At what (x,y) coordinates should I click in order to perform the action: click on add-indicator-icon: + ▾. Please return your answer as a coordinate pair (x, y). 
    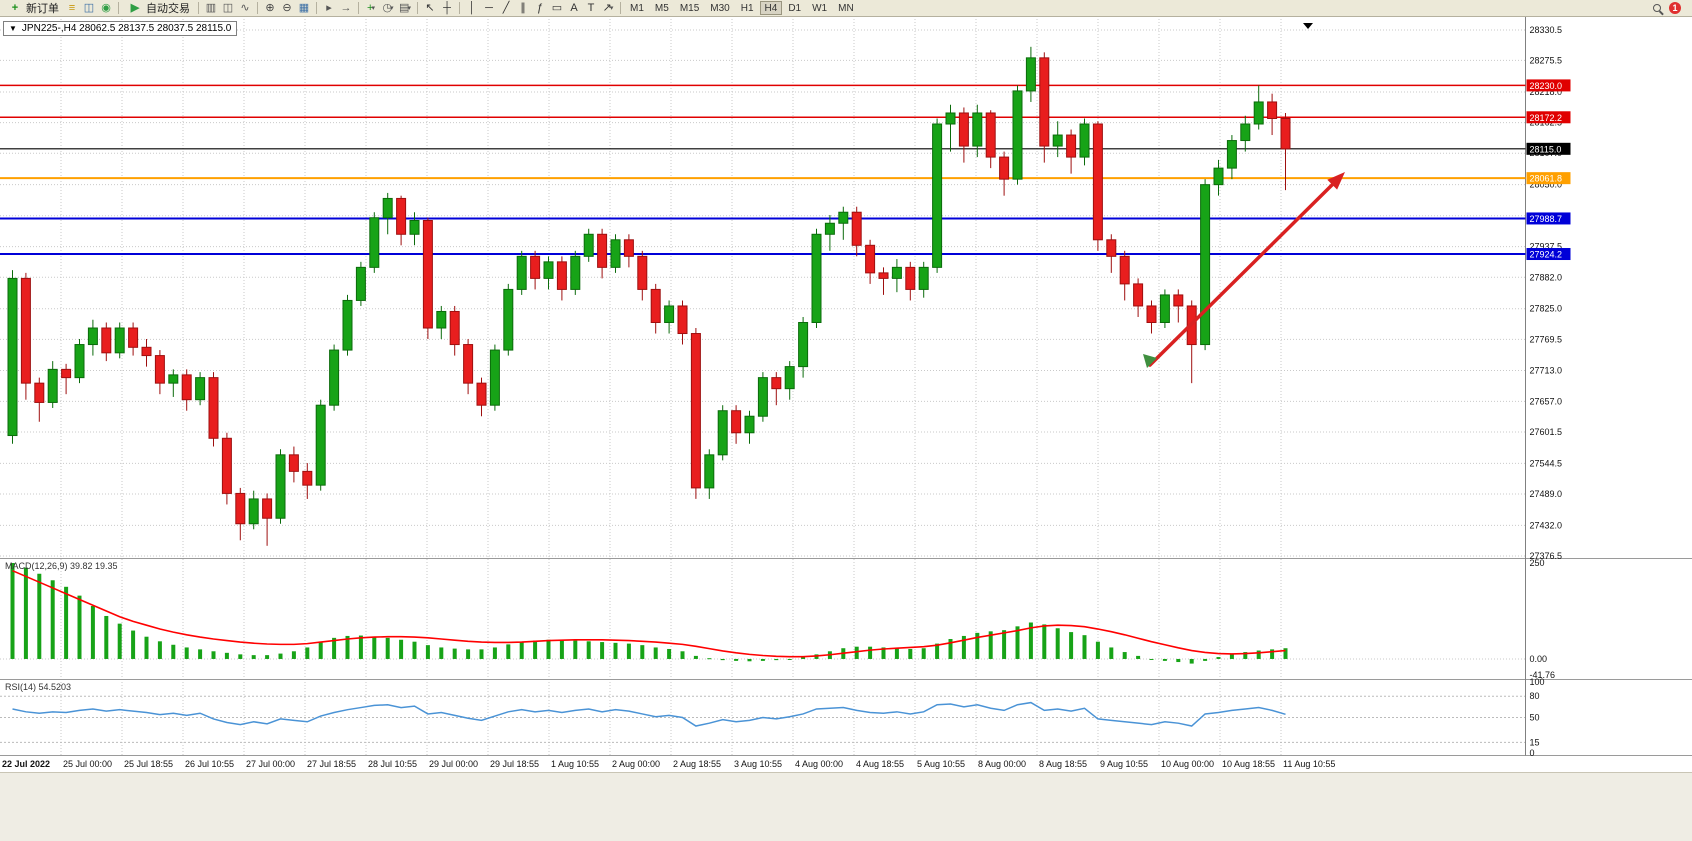
    Looking at the image, I should click on (371, 7).